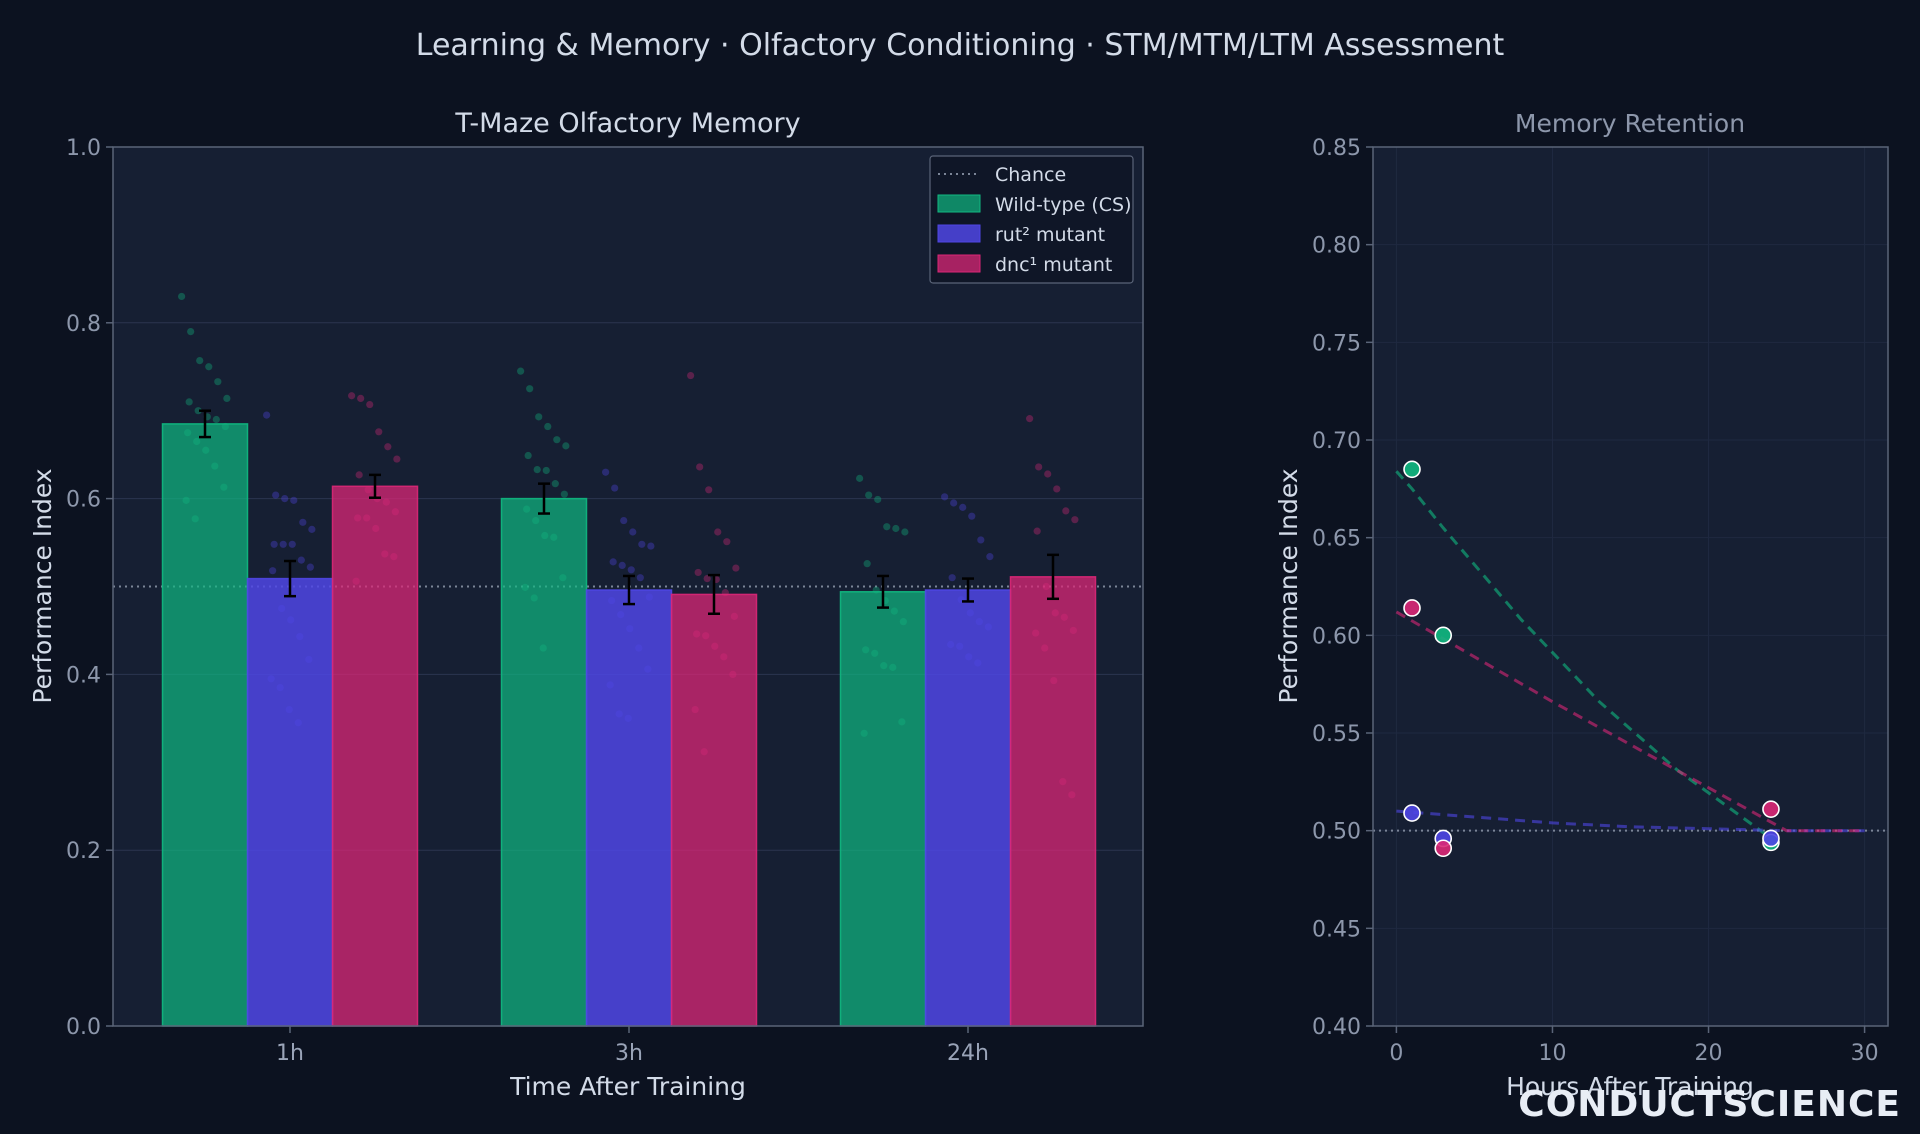 This screenshot has width=1920, height=1134. I want to click on bar-chart-y-axis: 0.0 0.2 0.4 0.6 0.8 1.0, so click(89, 588).